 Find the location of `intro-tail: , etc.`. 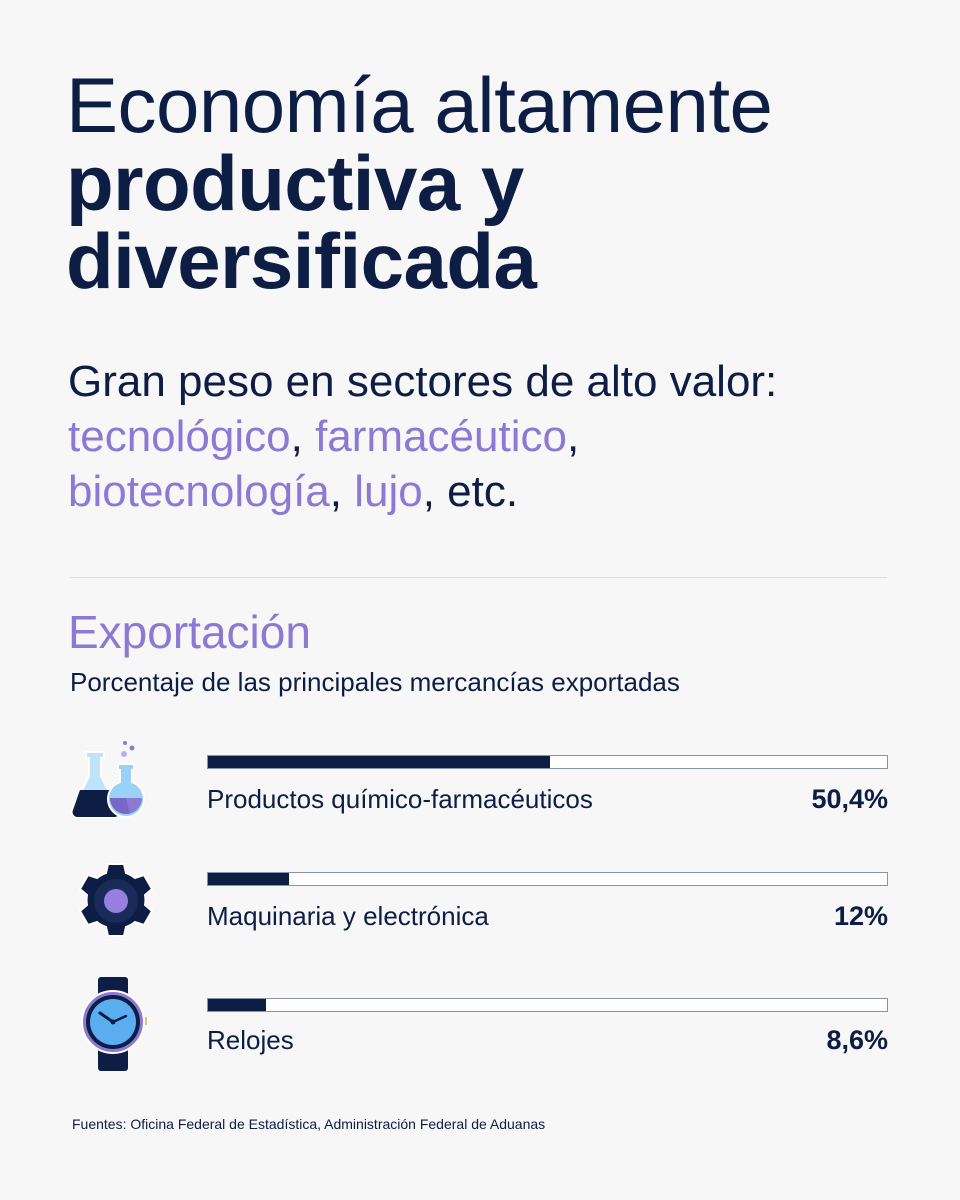

intro-tail: , etc. is located at coordinates (470, 491).